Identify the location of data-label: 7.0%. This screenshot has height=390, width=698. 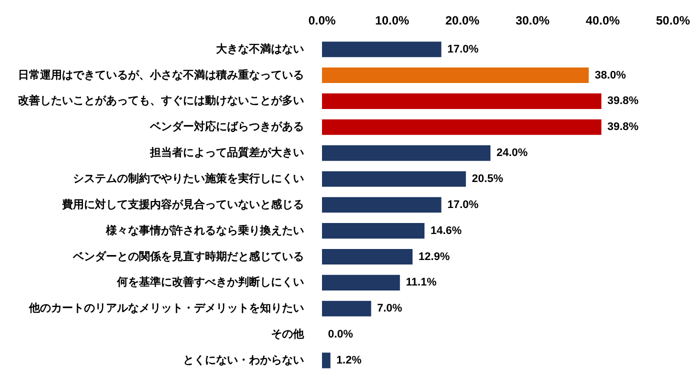
(389, 308).